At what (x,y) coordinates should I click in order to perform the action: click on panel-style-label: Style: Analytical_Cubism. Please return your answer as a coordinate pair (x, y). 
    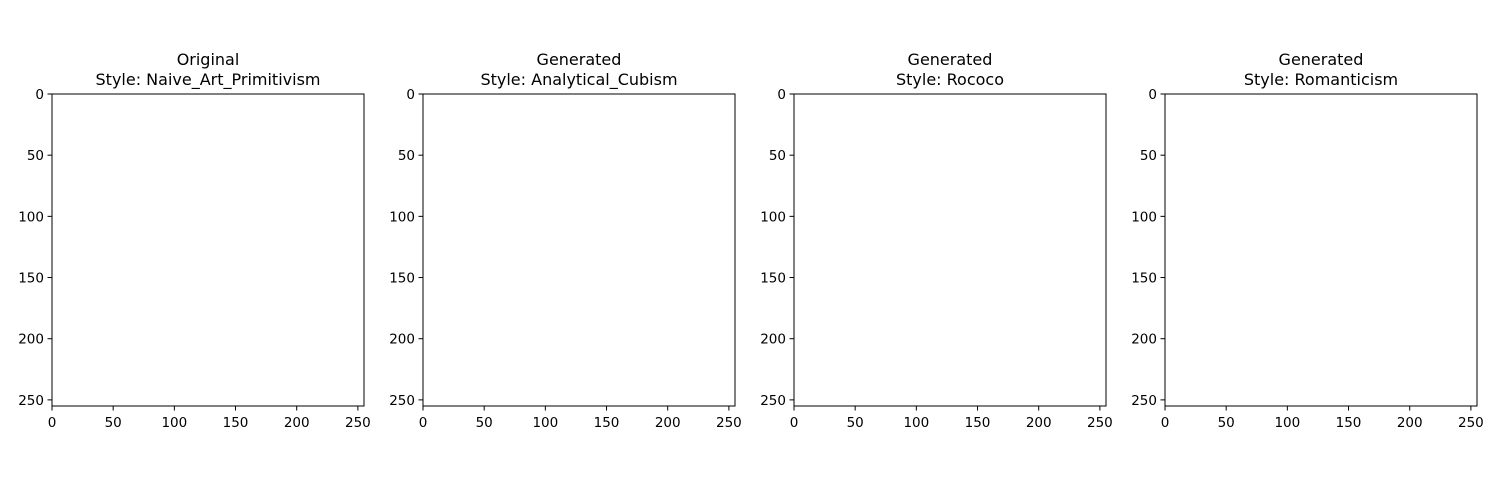
    Looking at the image, I should click on (578, 80).